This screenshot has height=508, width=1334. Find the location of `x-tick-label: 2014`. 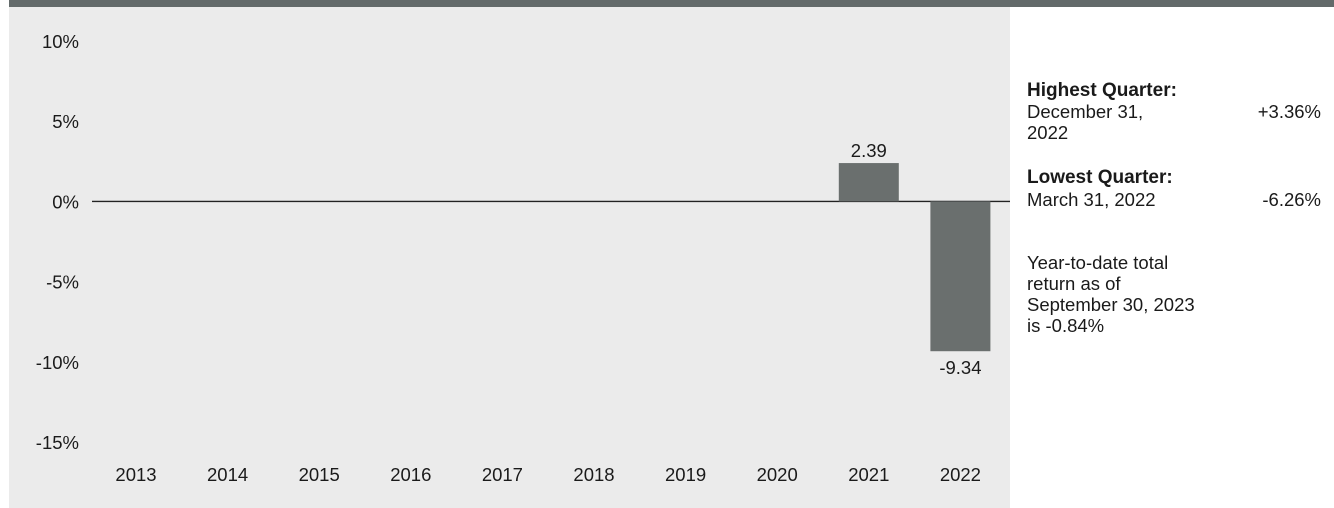

x-tick-label: 2014 is located at coordinates (227, 474).